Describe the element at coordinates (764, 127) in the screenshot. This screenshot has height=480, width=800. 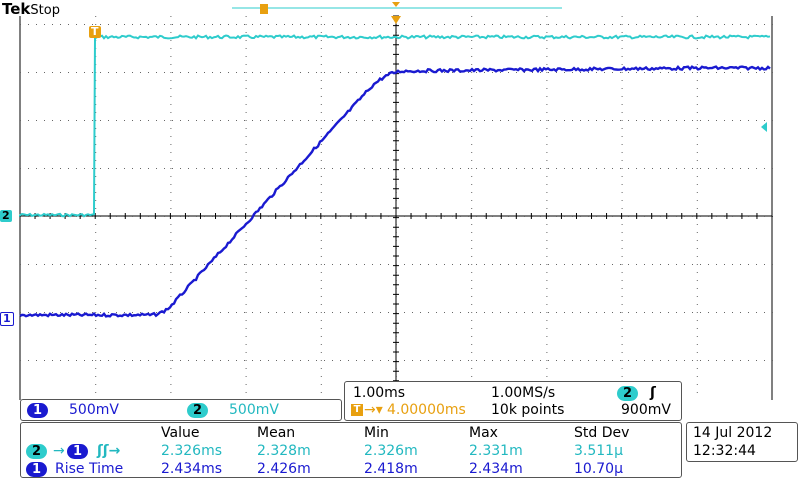
I see `trigger-level-arrow` at that location.